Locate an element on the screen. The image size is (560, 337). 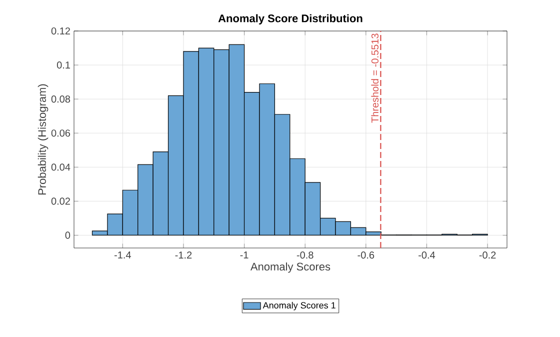
x-tick-label: -1 is located at coordinates (244, 255).